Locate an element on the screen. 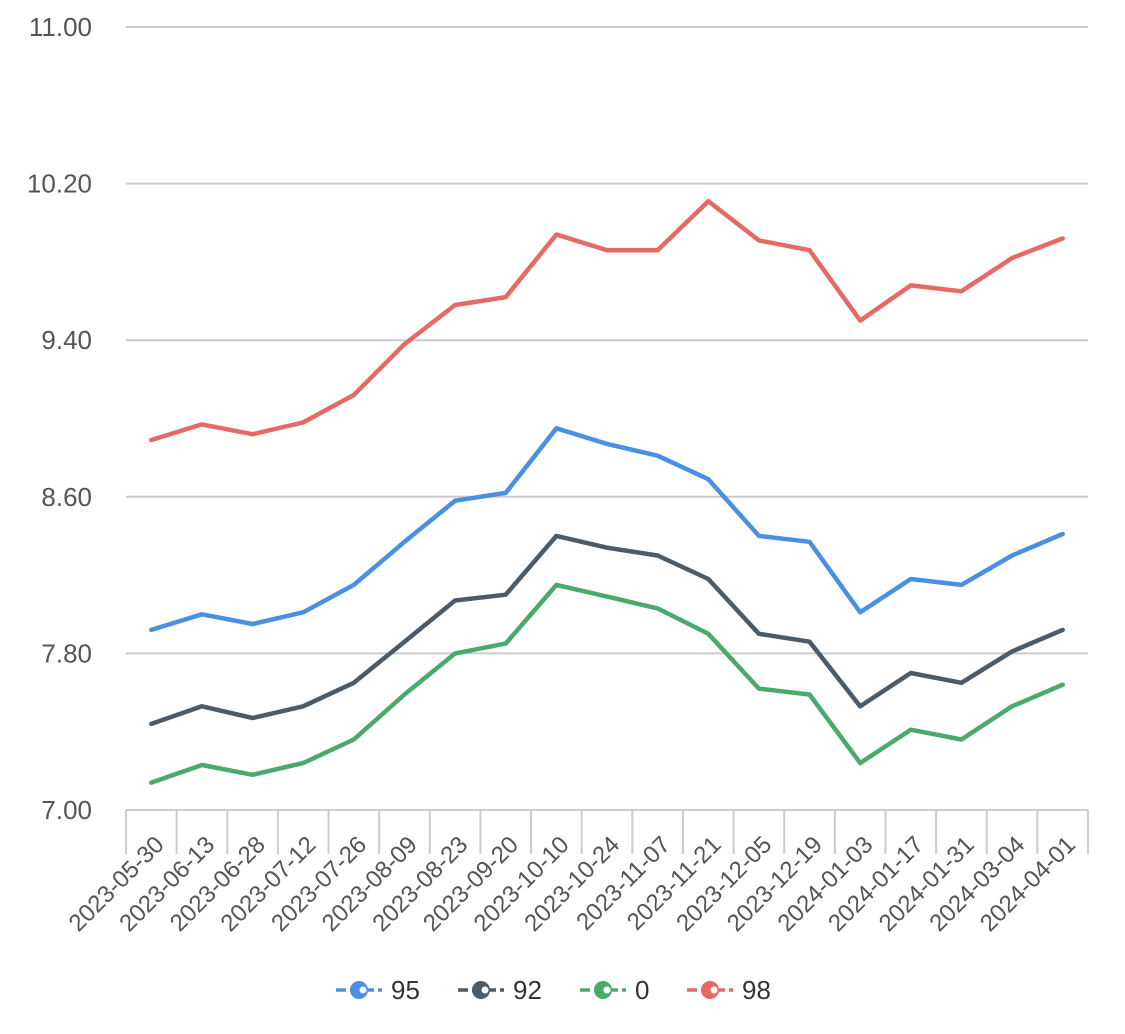 The image size is (1125, 1034). legend-item-98: 98 is located at coordinates (729, 990).